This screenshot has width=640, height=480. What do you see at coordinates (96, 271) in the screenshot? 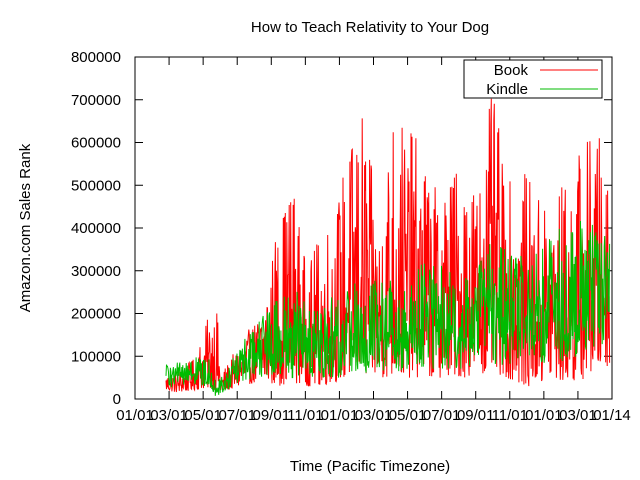
I see `y-tick-label: 300000` at bounding box center [96, 271].